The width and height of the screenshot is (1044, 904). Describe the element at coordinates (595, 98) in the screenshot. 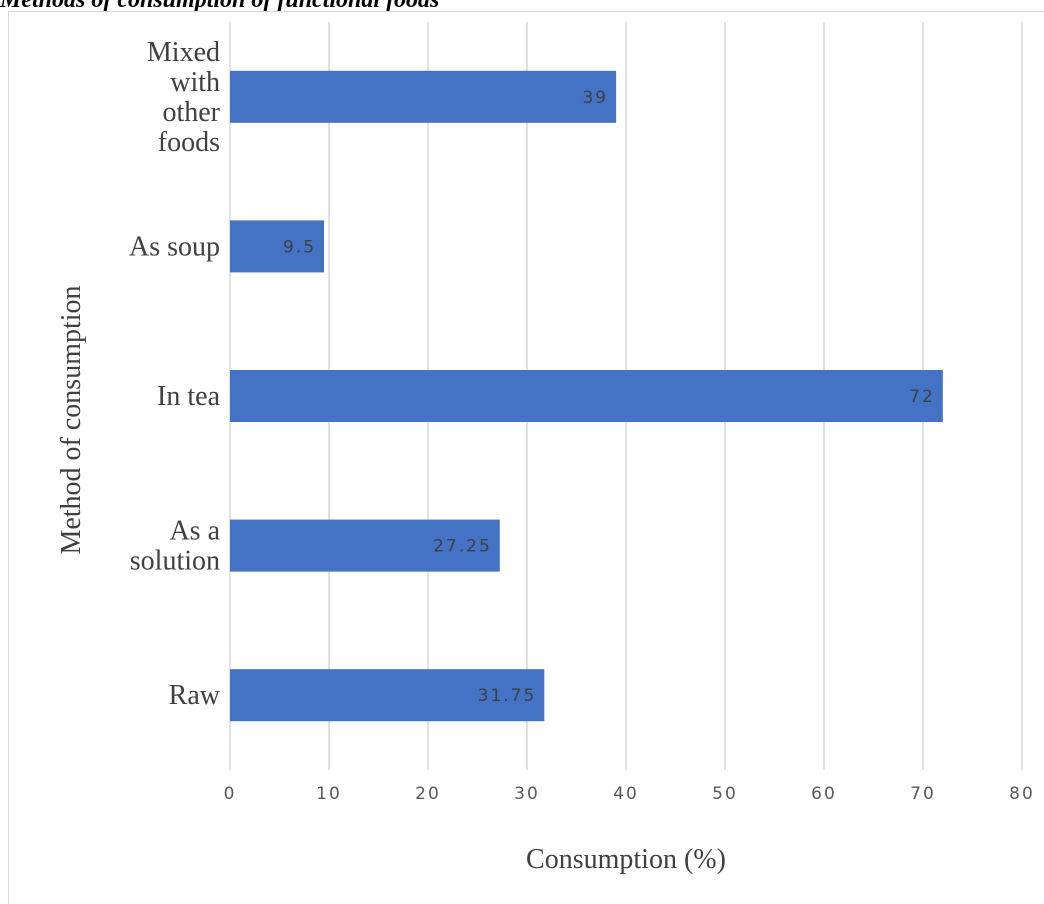

I see `data-label: 39` at that location.